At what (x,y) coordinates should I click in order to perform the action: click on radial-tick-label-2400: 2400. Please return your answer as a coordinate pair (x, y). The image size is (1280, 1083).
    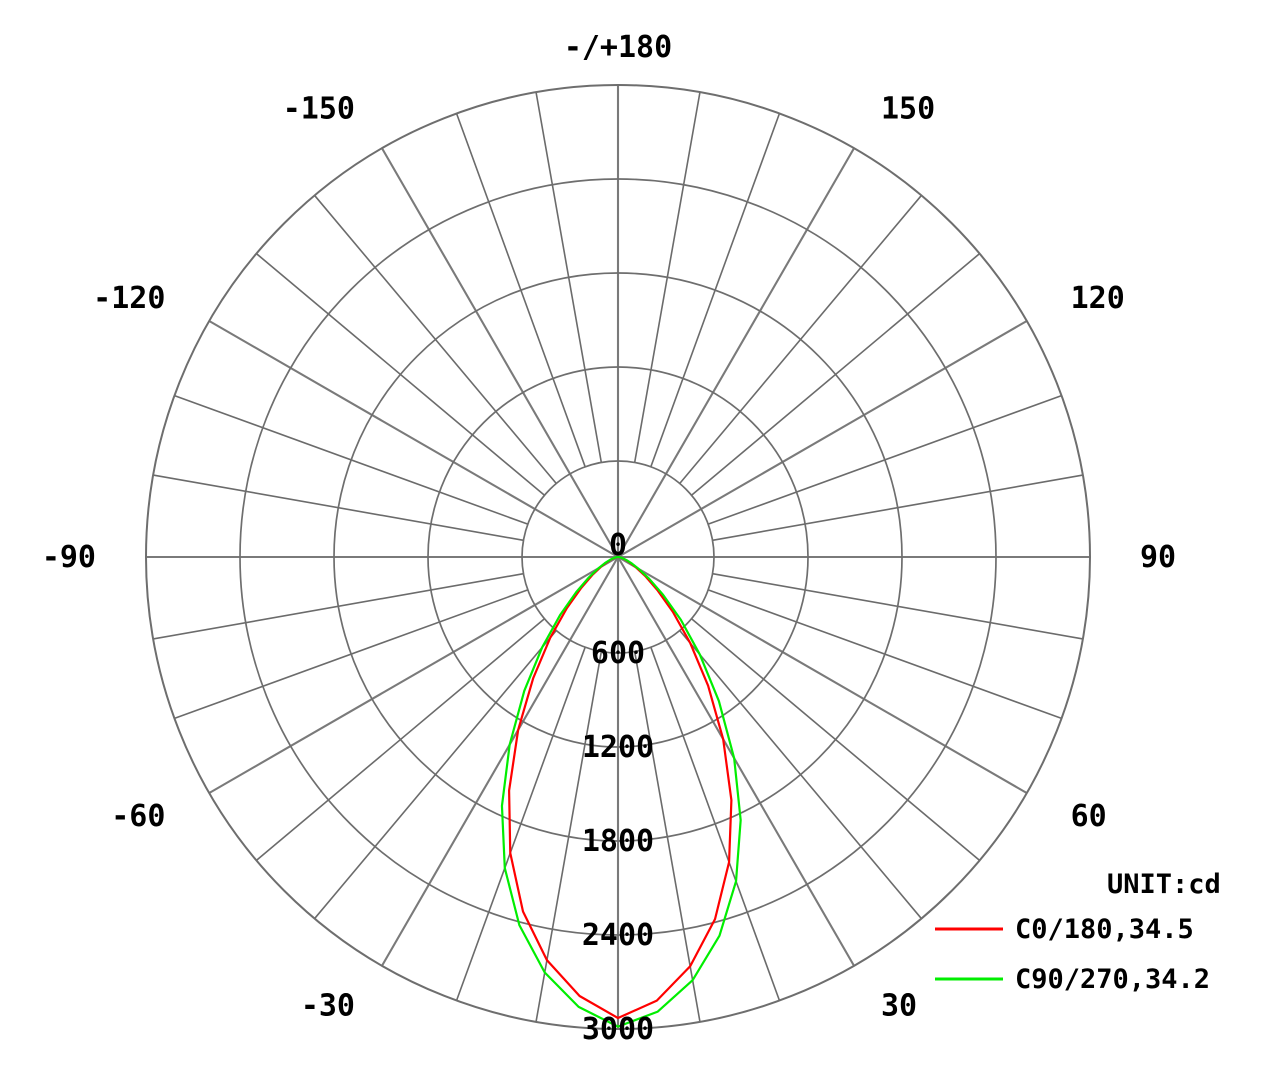
    Looking at the image, I should click on (618, 935).